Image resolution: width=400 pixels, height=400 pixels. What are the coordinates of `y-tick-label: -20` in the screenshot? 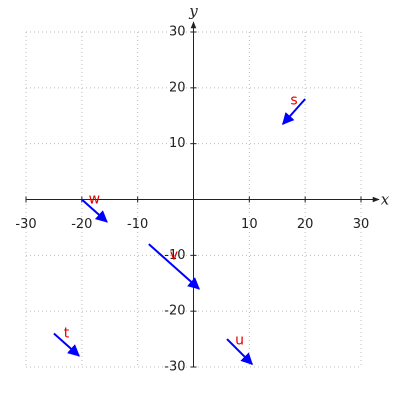 It's located at (174, 311).